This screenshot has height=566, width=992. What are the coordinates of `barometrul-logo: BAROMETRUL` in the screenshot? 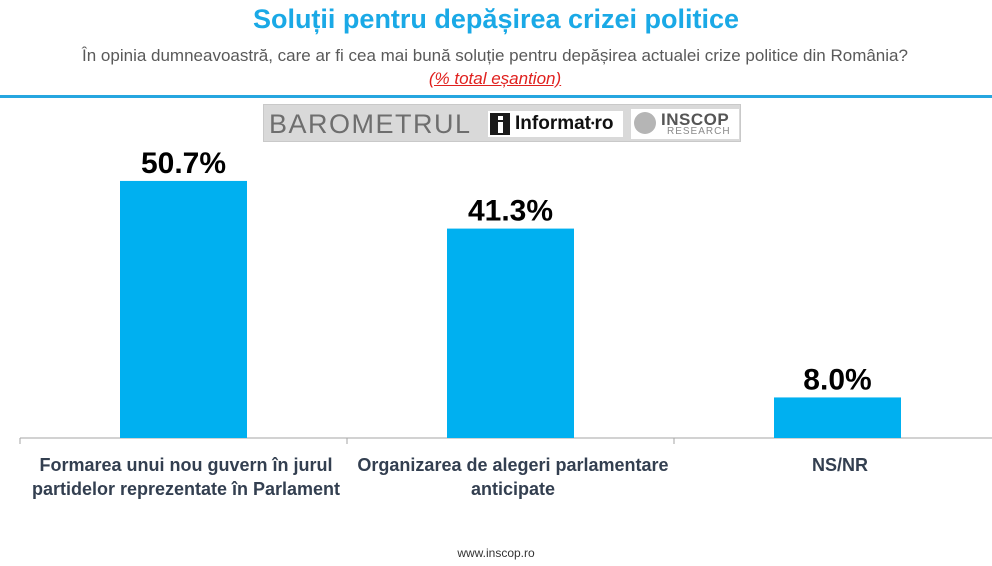 It's located at (370, 124).